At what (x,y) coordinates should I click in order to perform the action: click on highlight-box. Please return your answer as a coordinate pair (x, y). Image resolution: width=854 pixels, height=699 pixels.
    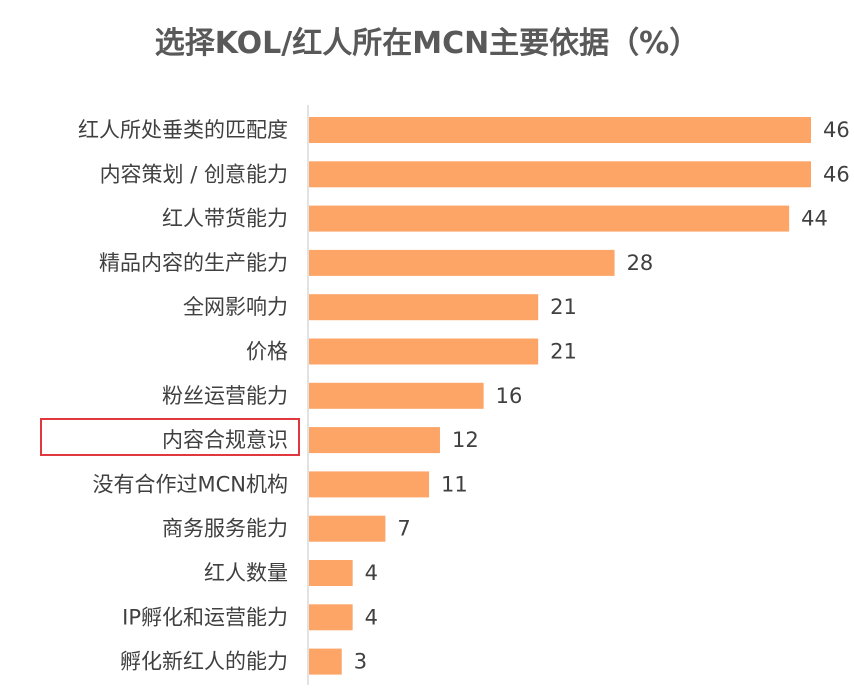
    Looking at the image, I should click on (170, 437).